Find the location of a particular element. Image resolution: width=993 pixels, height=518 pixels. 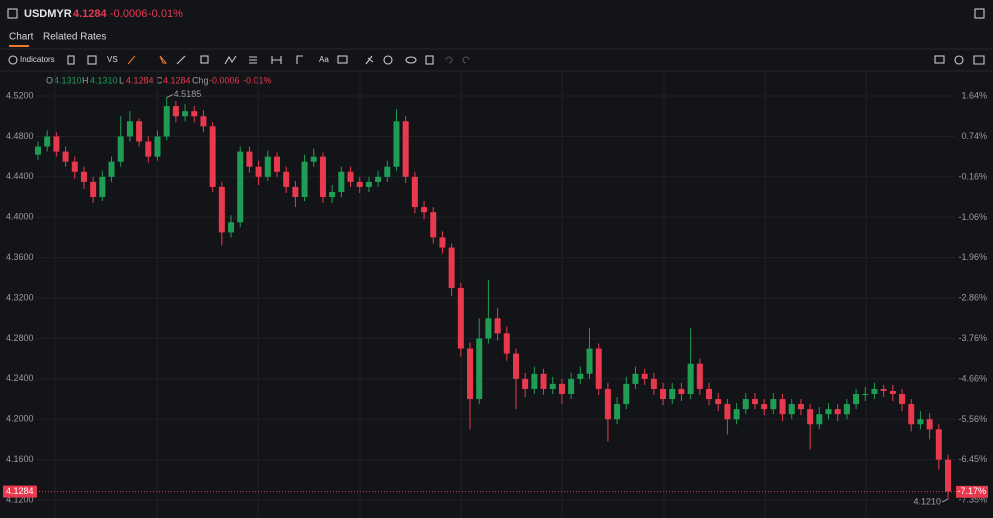

y2-tick-label: -4.66% is located at coordinates (972, 378).